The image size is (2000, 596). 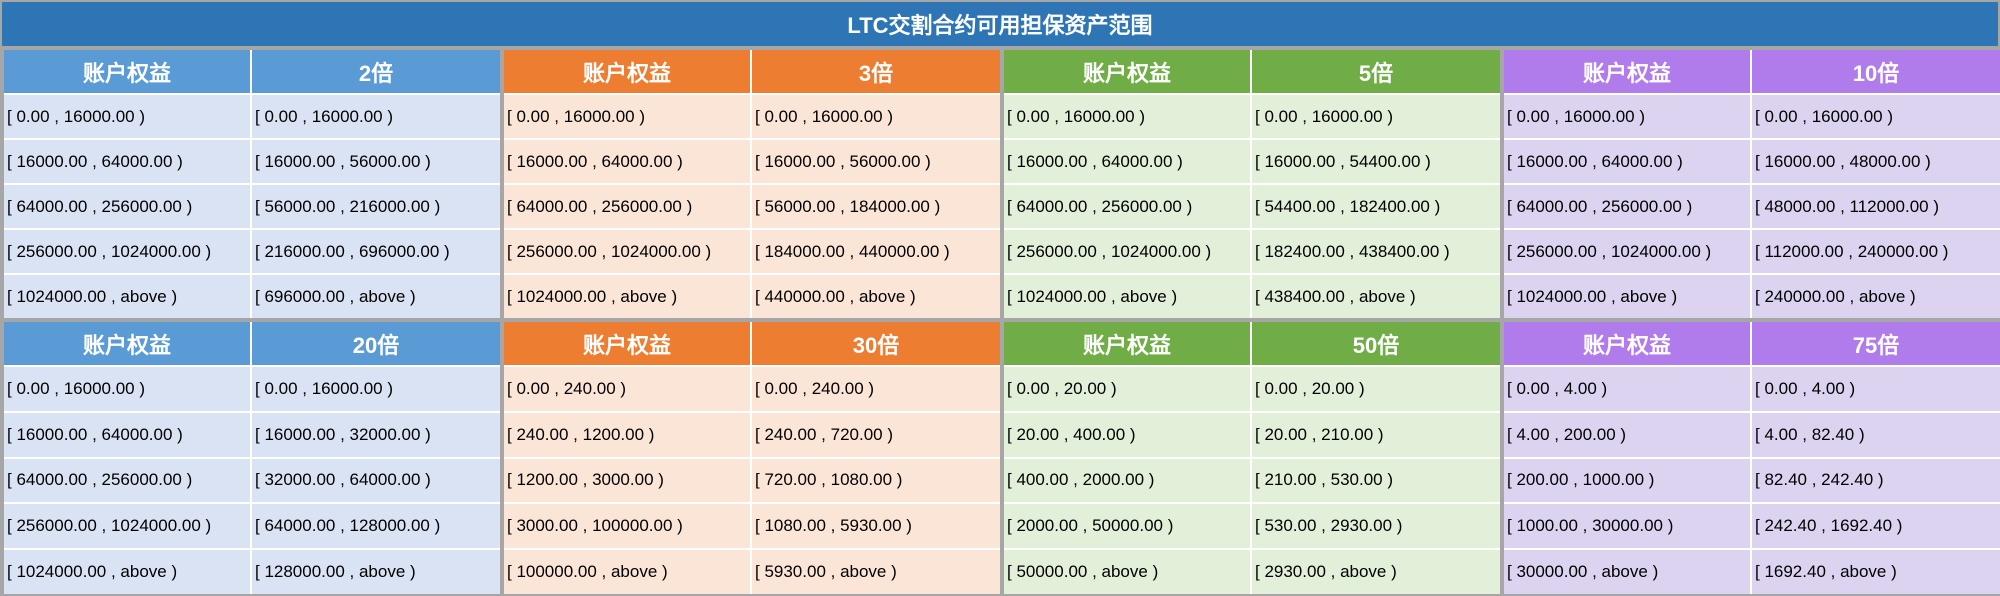 What do you see at coordinates (876, 388) in the screenshot?
I see `collateral-range-cell: [ 0.00 , 240.00 )` at bounding box center [876, 388].